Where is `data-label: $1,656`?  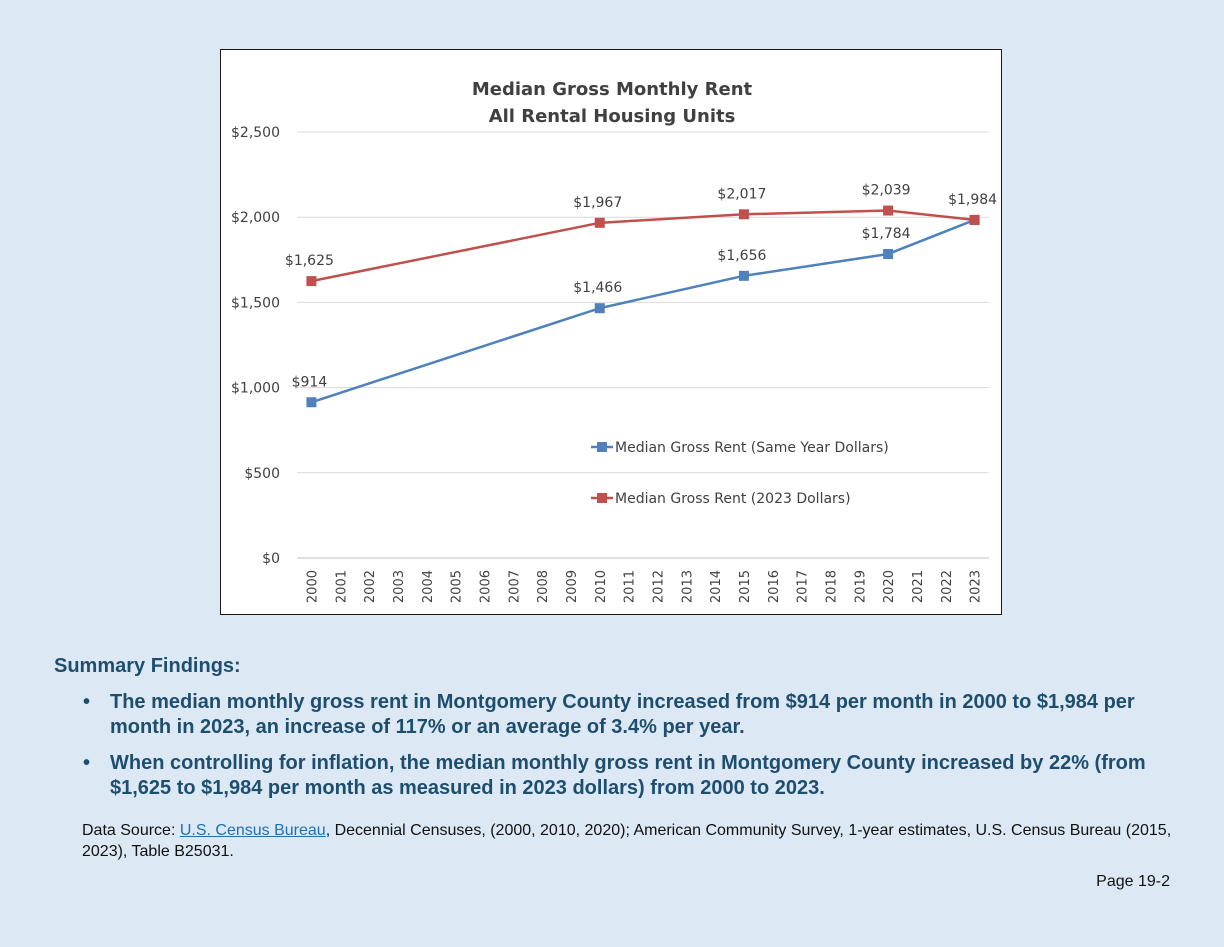 data-label: $1,656 is located at coordinates (741, 256).